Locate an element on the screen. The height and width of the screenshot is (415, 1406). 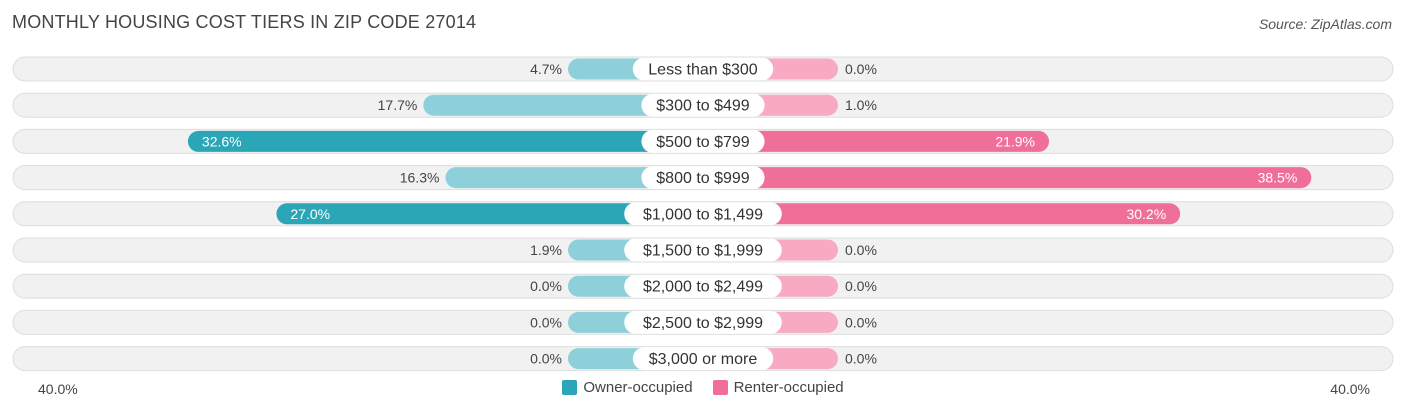
category-label: $3,000 or more is located at coordinates (703, 359).